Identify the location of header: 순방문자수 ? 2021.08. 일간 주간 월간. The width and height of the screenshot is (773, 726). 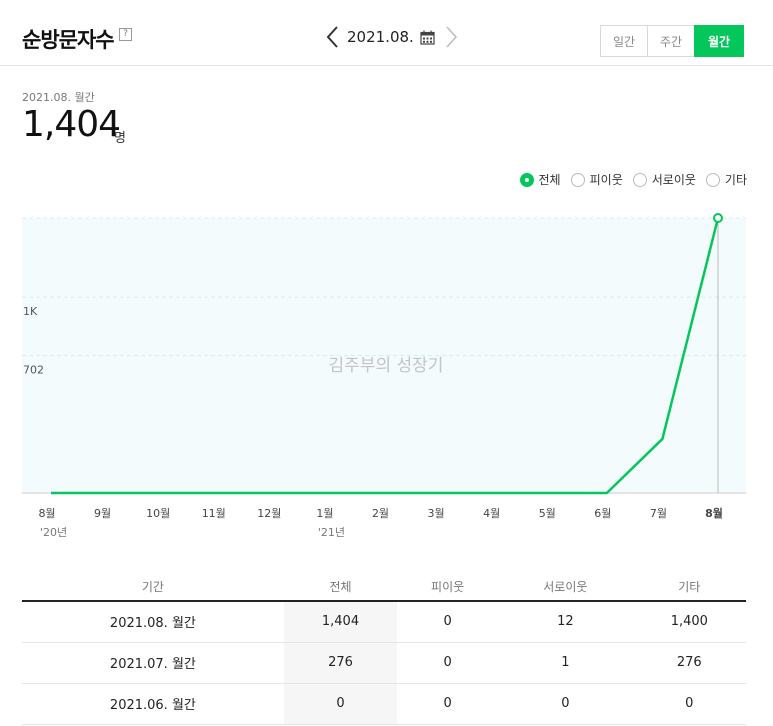
(386, 33).